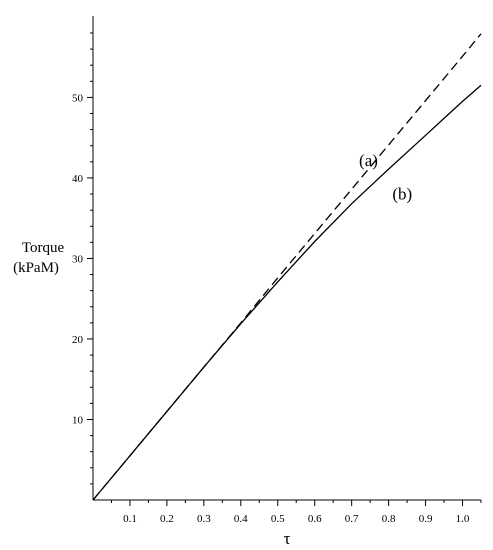 This screenshot has height=550, width=493. I want to click on y-tick-label: 10, so click(78, 420).